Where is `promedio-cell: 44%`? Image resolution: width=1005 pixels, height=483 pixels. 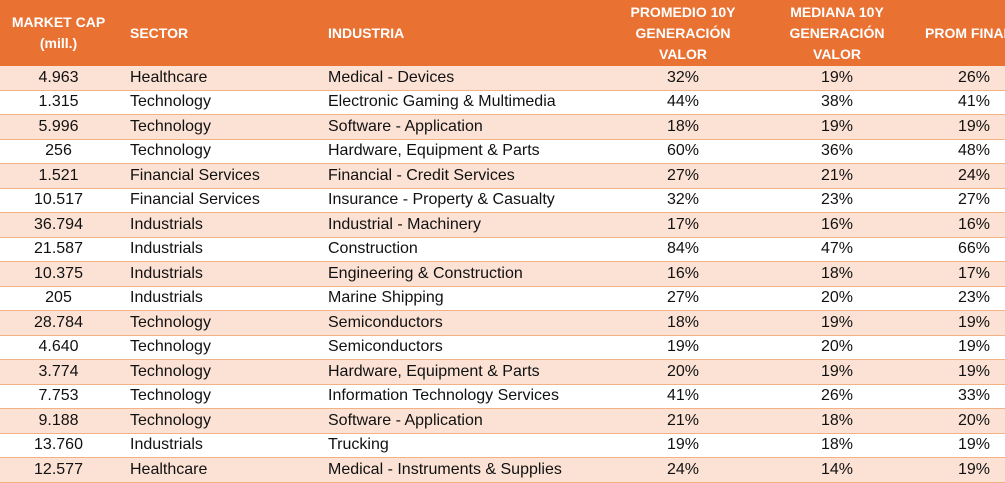
promedio-cell: 44% is located at coordinates (683, 102).